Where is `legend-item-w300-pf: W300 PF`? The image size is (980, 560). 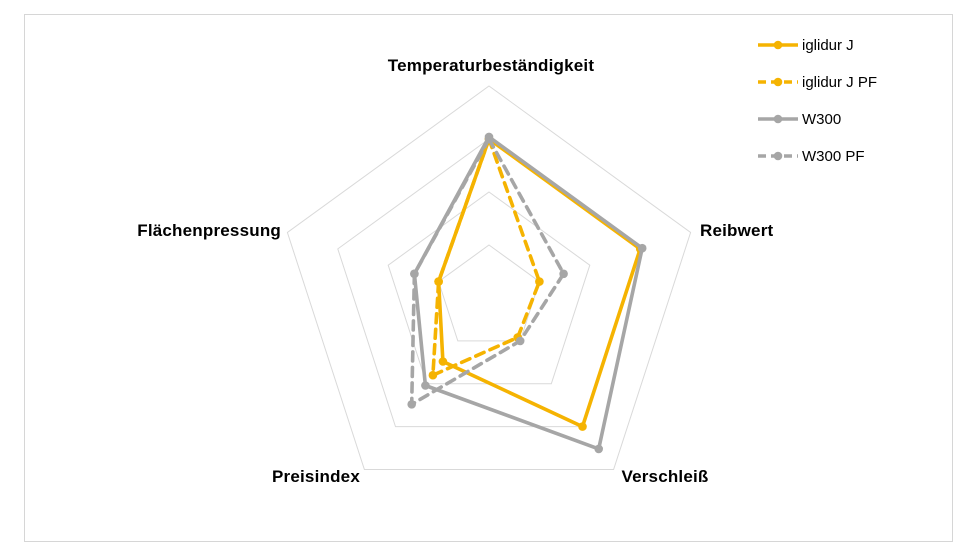 legend-item-w300-pf: W300 PF is located at coordinates (817, 156).